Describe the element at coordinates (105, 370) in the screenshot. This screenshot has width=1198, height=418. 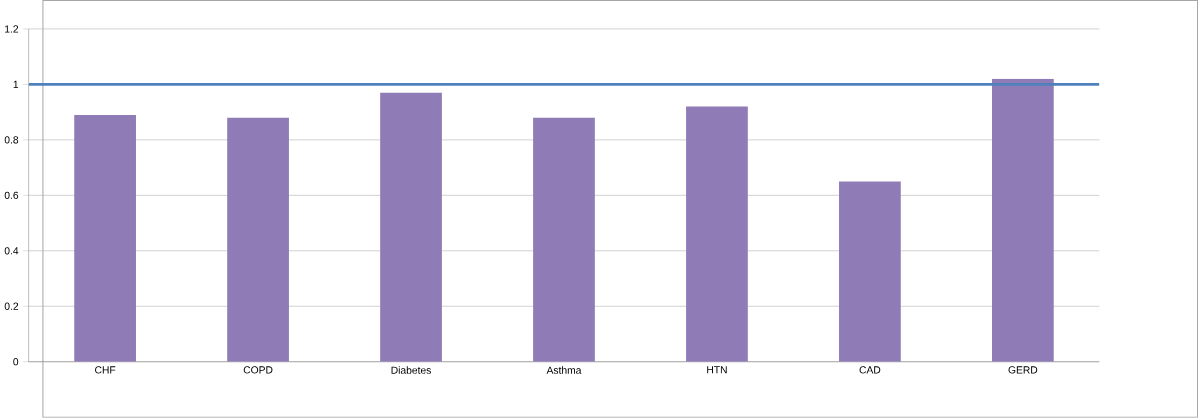
I see `x-tick-label: CHF` at that location.